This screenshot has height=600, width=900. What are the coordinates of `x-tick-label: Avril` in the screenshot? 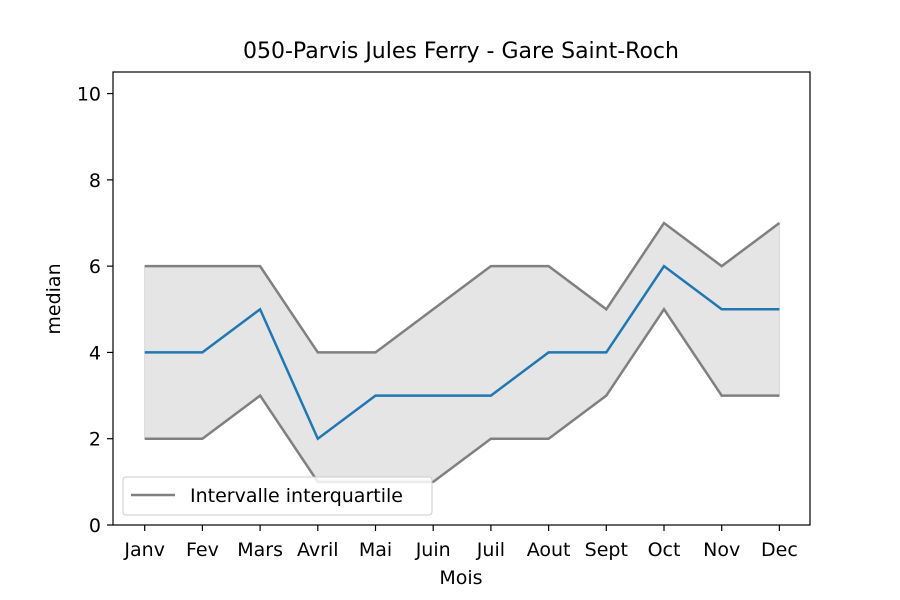 It's located at (318, 550).